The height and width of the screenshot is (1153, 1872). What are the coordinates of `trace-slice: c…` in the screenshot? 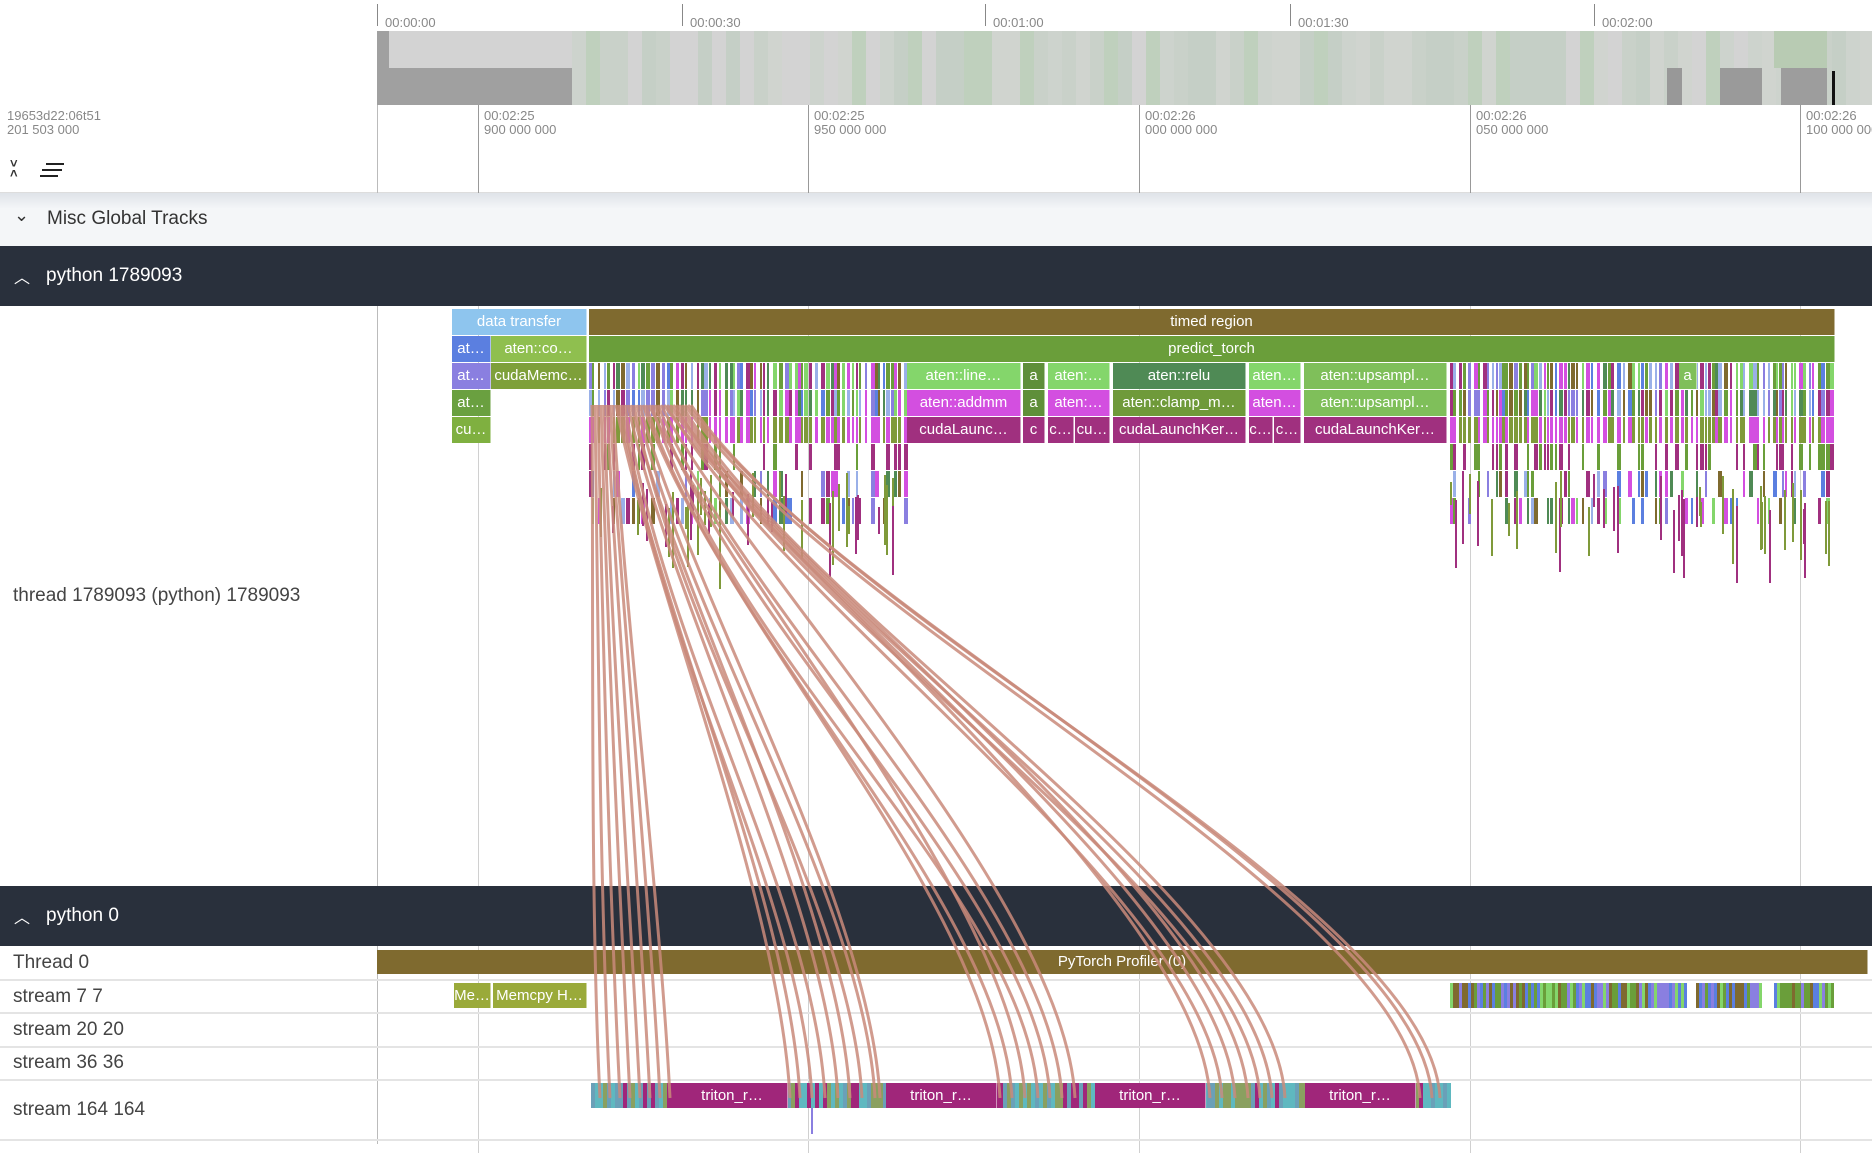 It's located at (1287, 430).